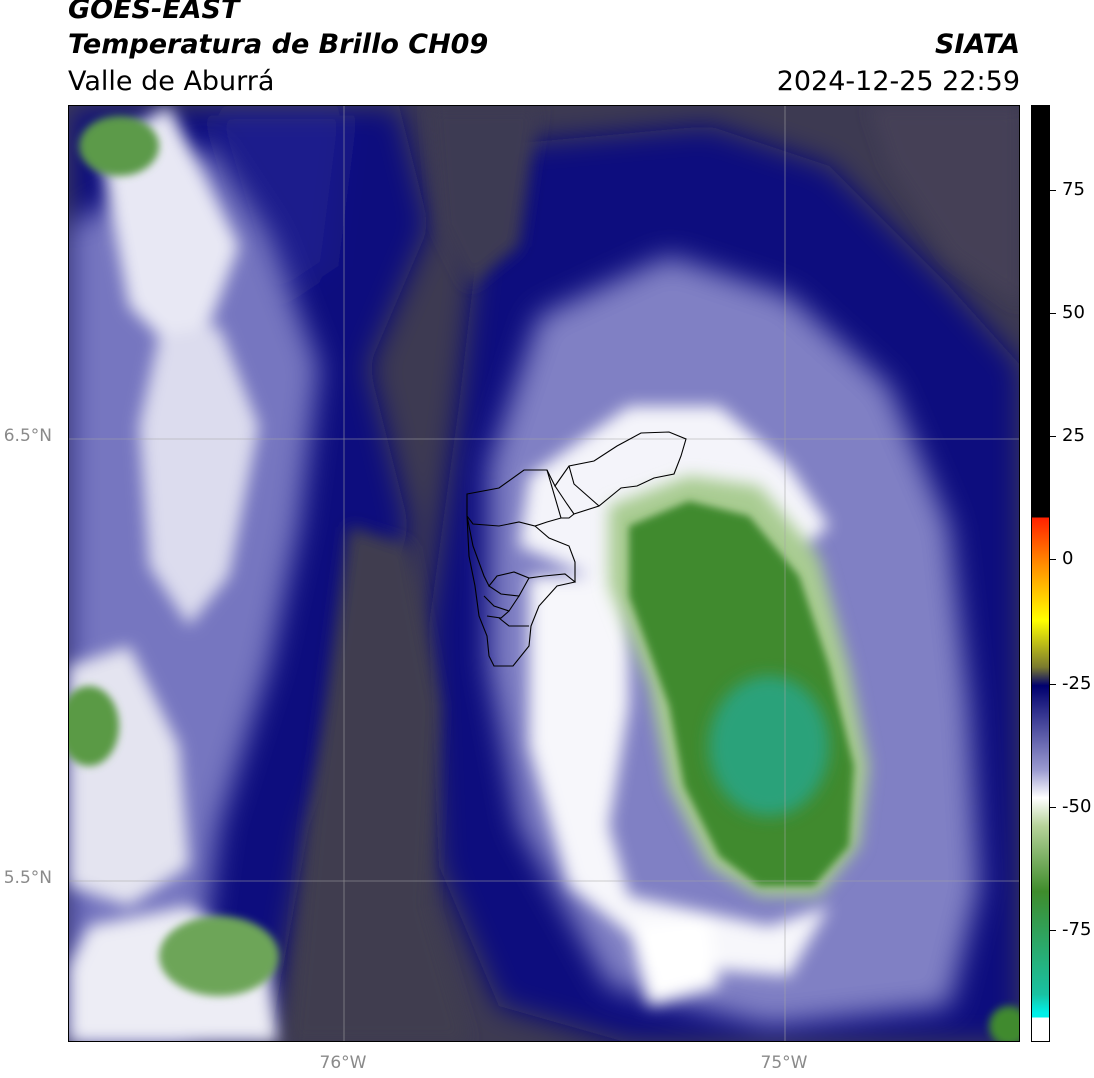  Describe the element at coordinates (1077, 806) in the screenshot. I see `colorbar-label: -50` at that location.